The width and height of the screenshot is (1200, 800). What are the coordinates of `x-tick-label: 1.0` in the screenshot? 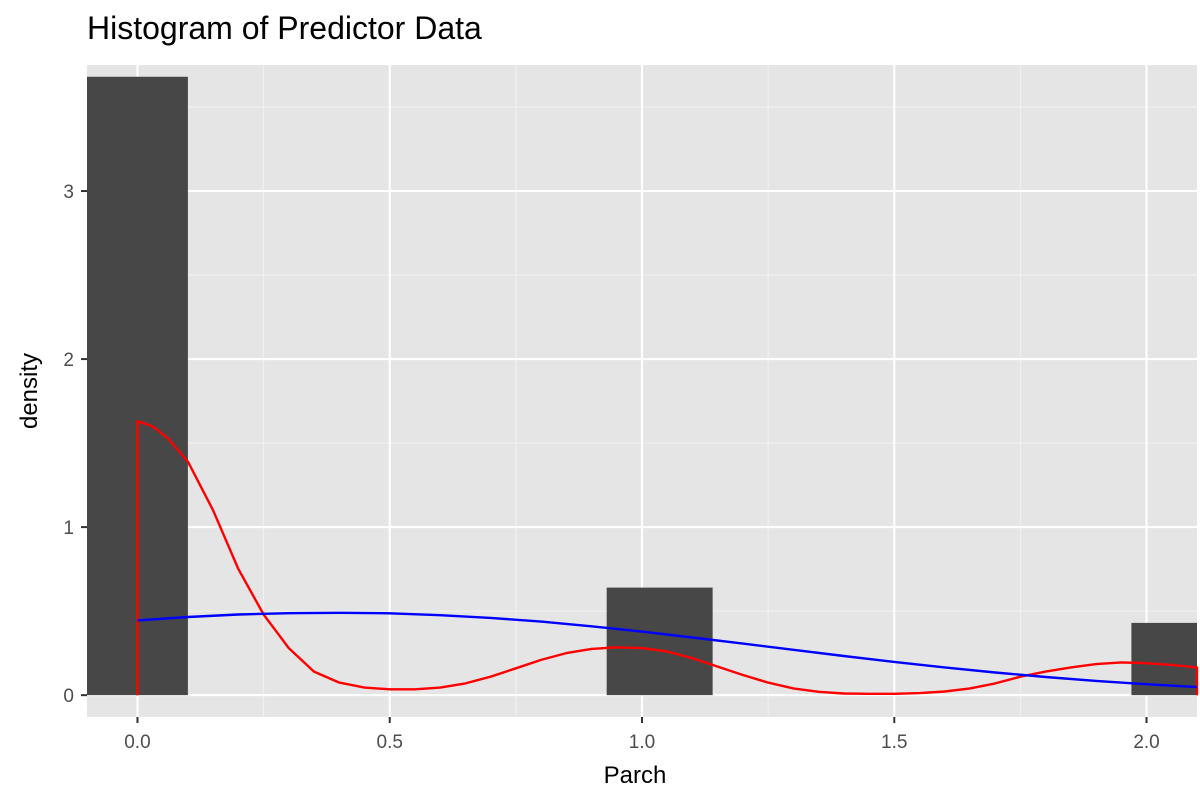 It's located at (642, 742).